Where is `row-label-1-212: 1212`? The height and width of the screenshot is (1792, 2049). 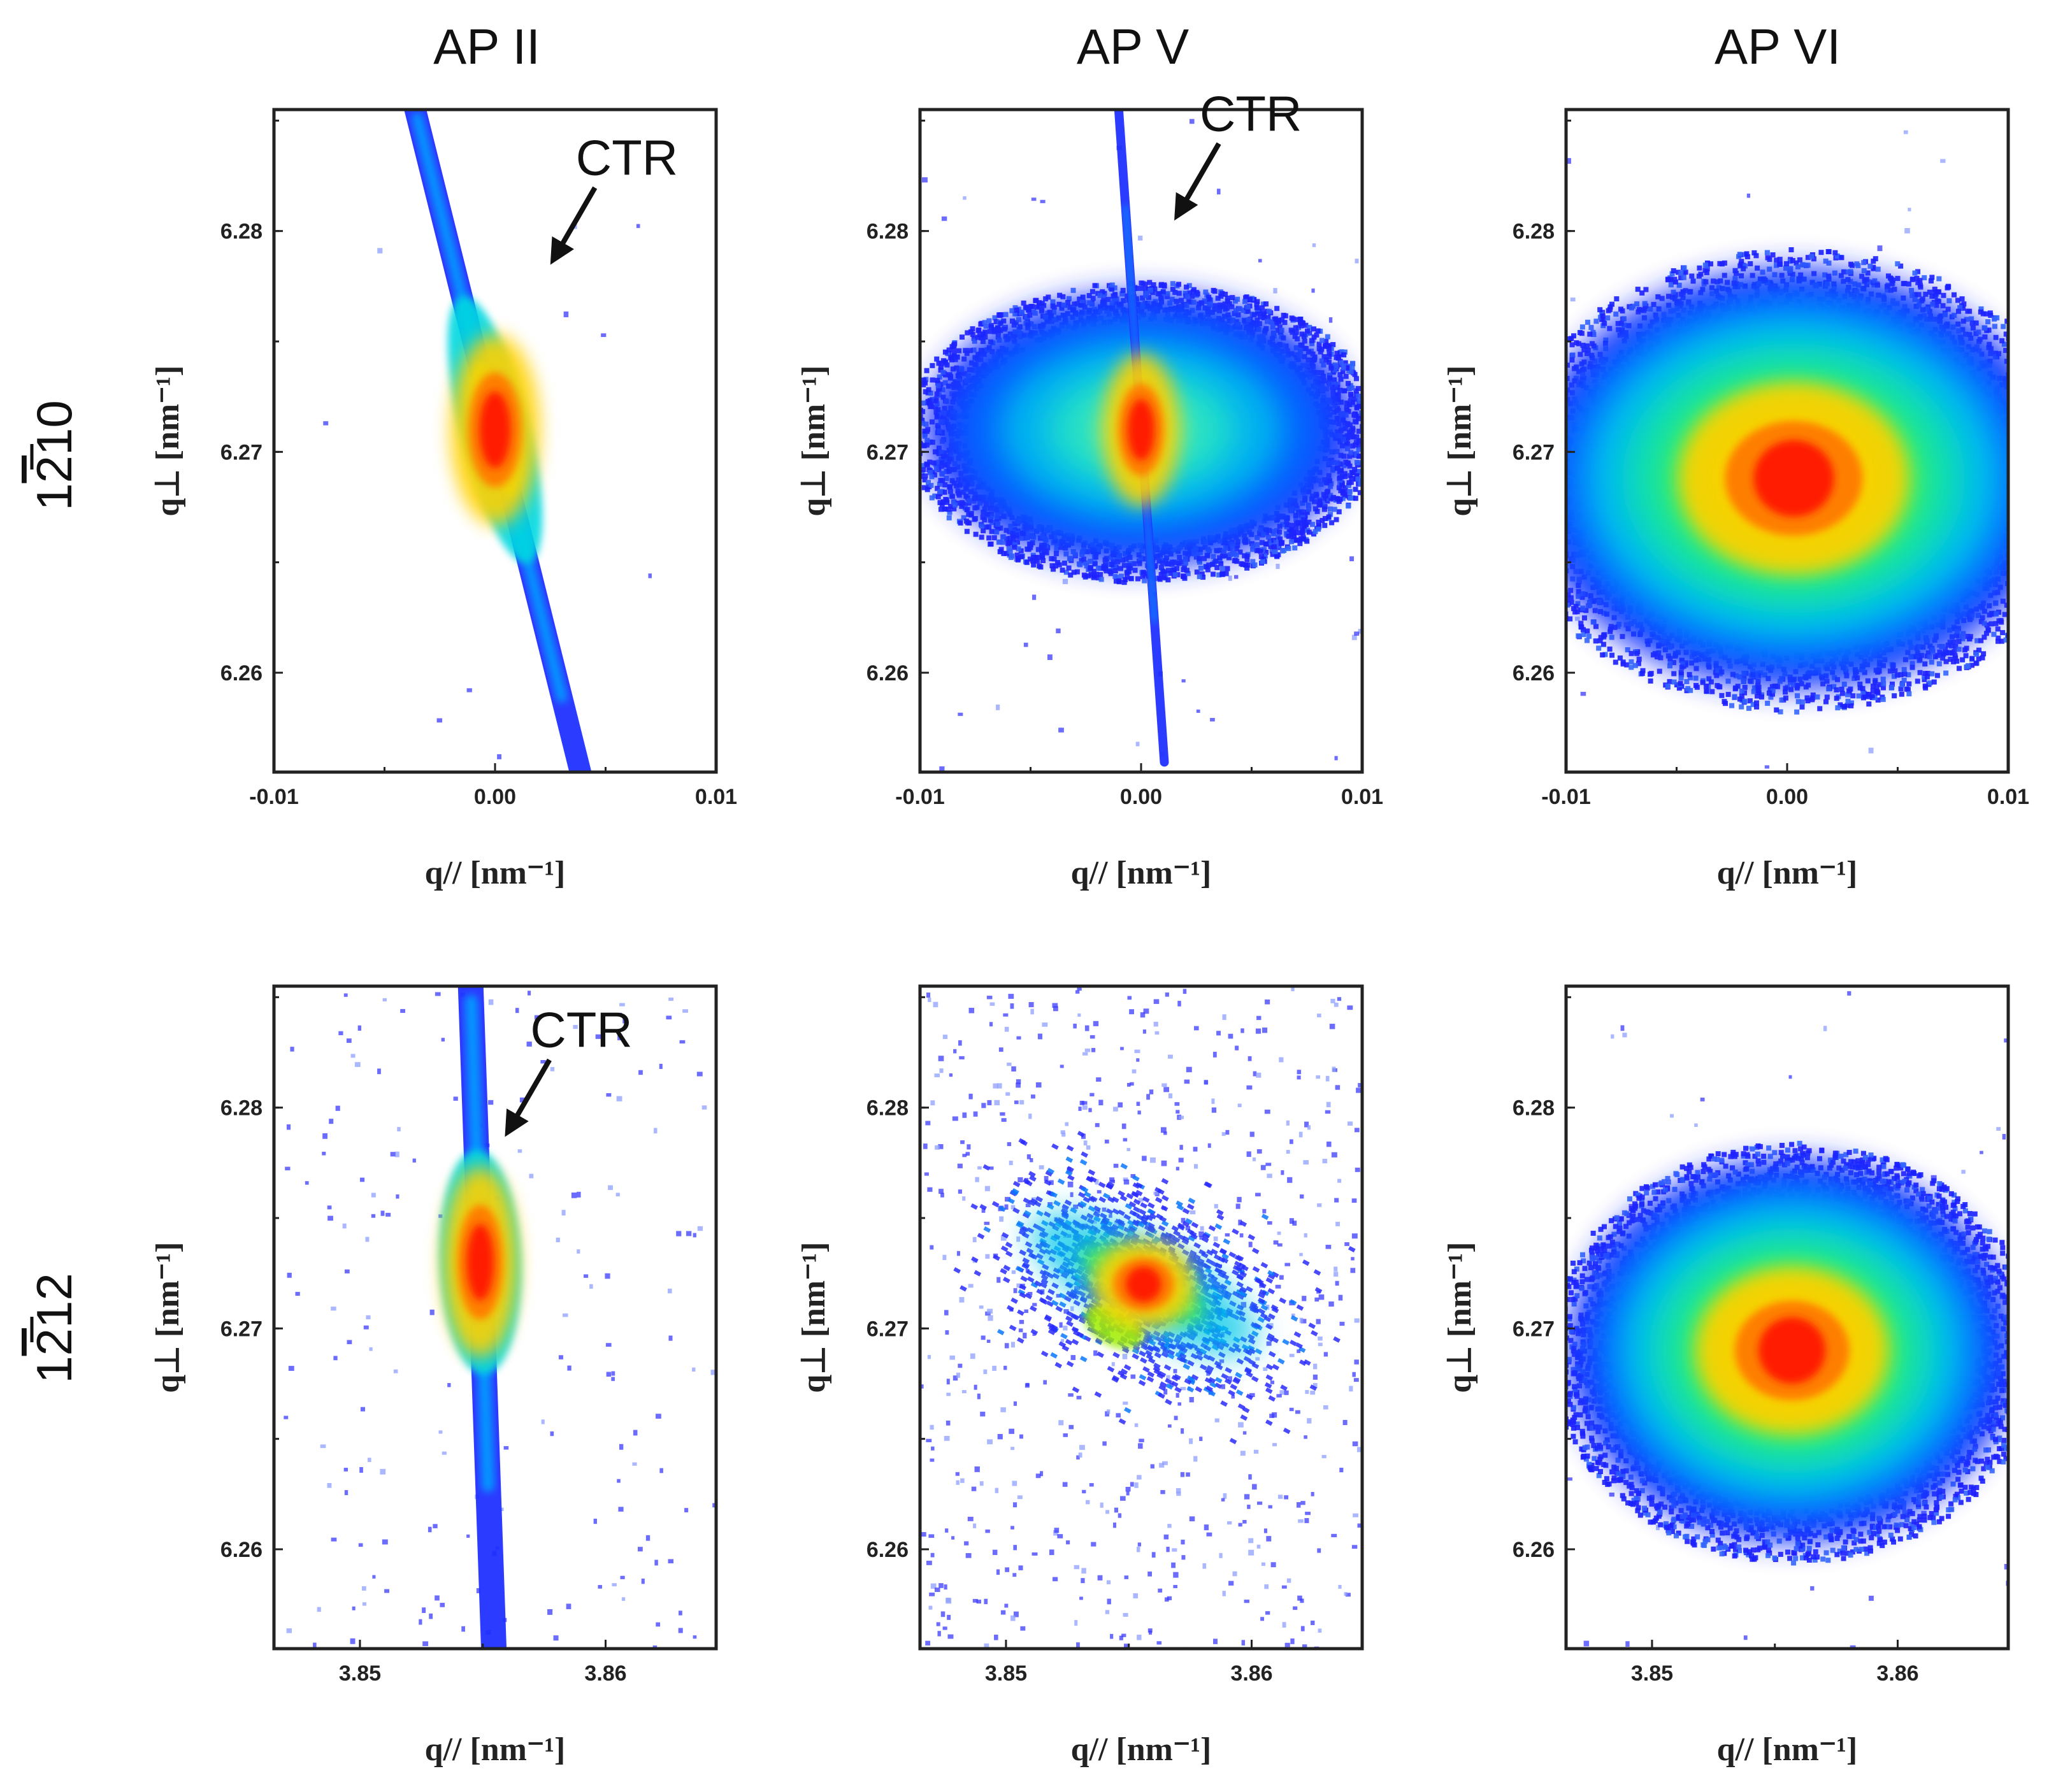 row-label-1-212: 1212 is located at coordinates (54, 1328).